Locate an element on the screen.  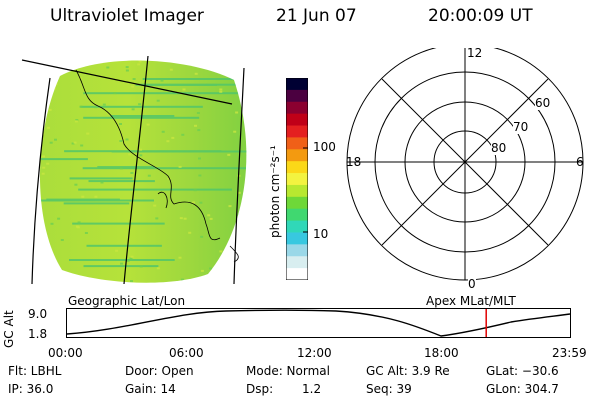
seq-info: Seq: 39 is located at coordinates (389, 389).